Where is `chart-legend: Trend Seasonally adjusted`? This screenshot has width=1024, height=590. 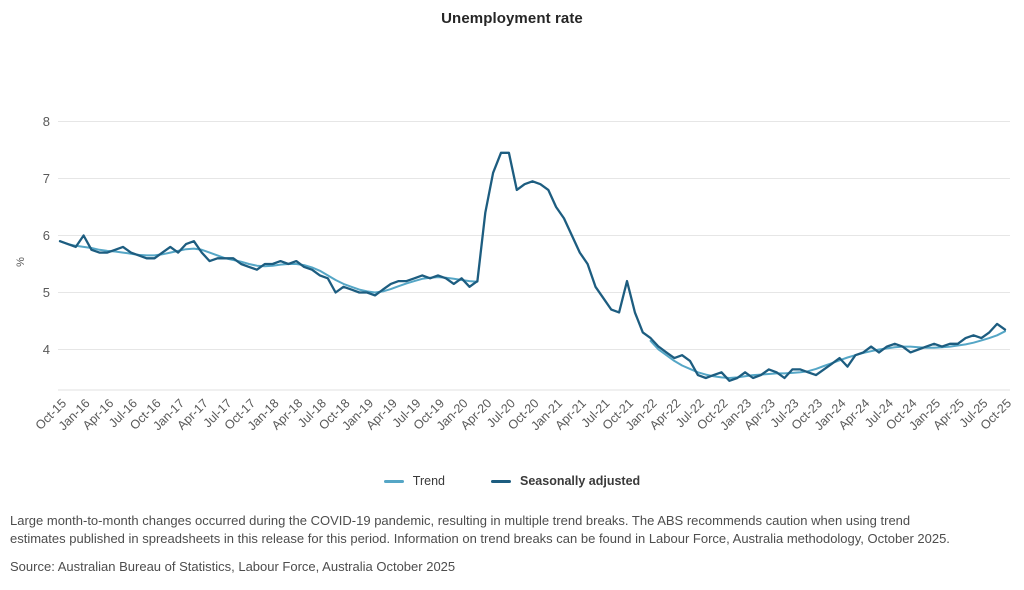
chart-legend: Trend Seasonally adjusted is located at coordinates (512, 481).